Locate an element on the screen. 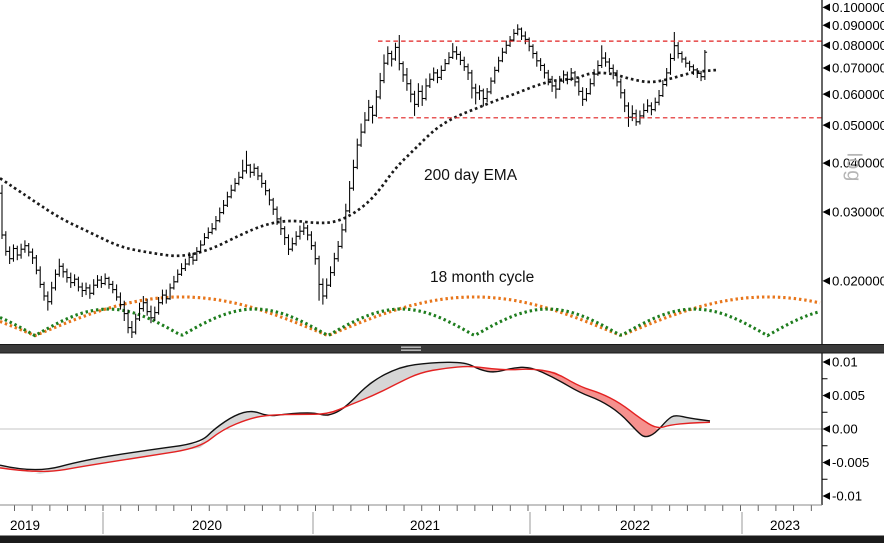 The width and height of the screenshot is (884, 543). negative-spread-fill is located at coordinates (598, 403).